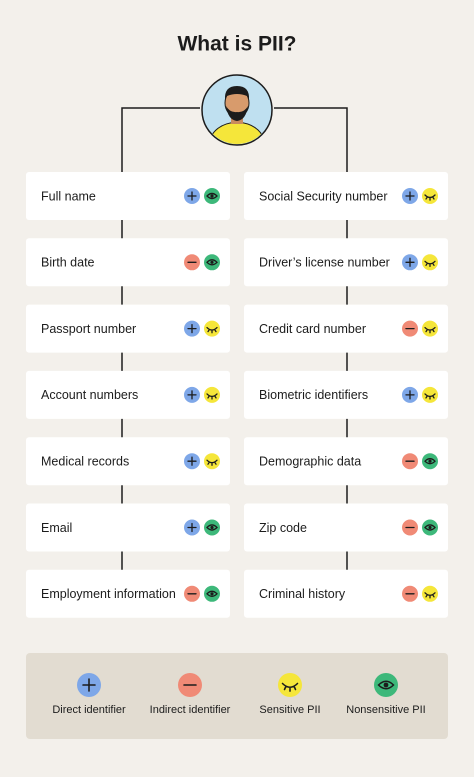 This screenshot has height=777, width=474. I want to click on legend-label: Indirect identifier, so click(190, 710).